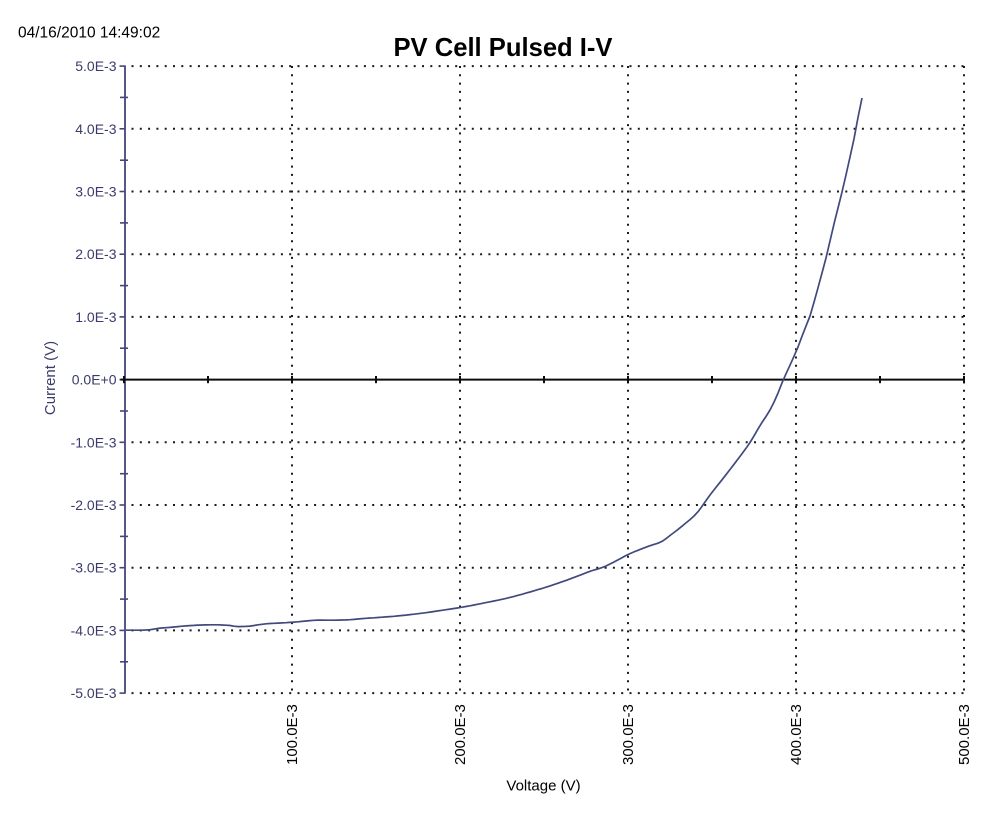 This screenshot has height=822, width=1008. I want to click on svg-text: 04/16/2010 14:49:02, so click(89, 33).